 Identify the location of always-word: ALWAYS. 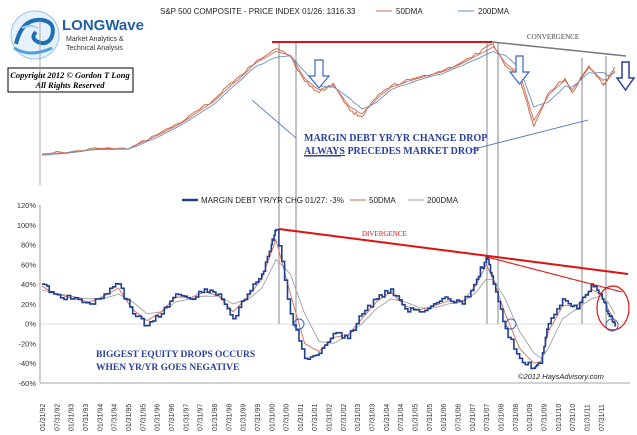
(324, 151).